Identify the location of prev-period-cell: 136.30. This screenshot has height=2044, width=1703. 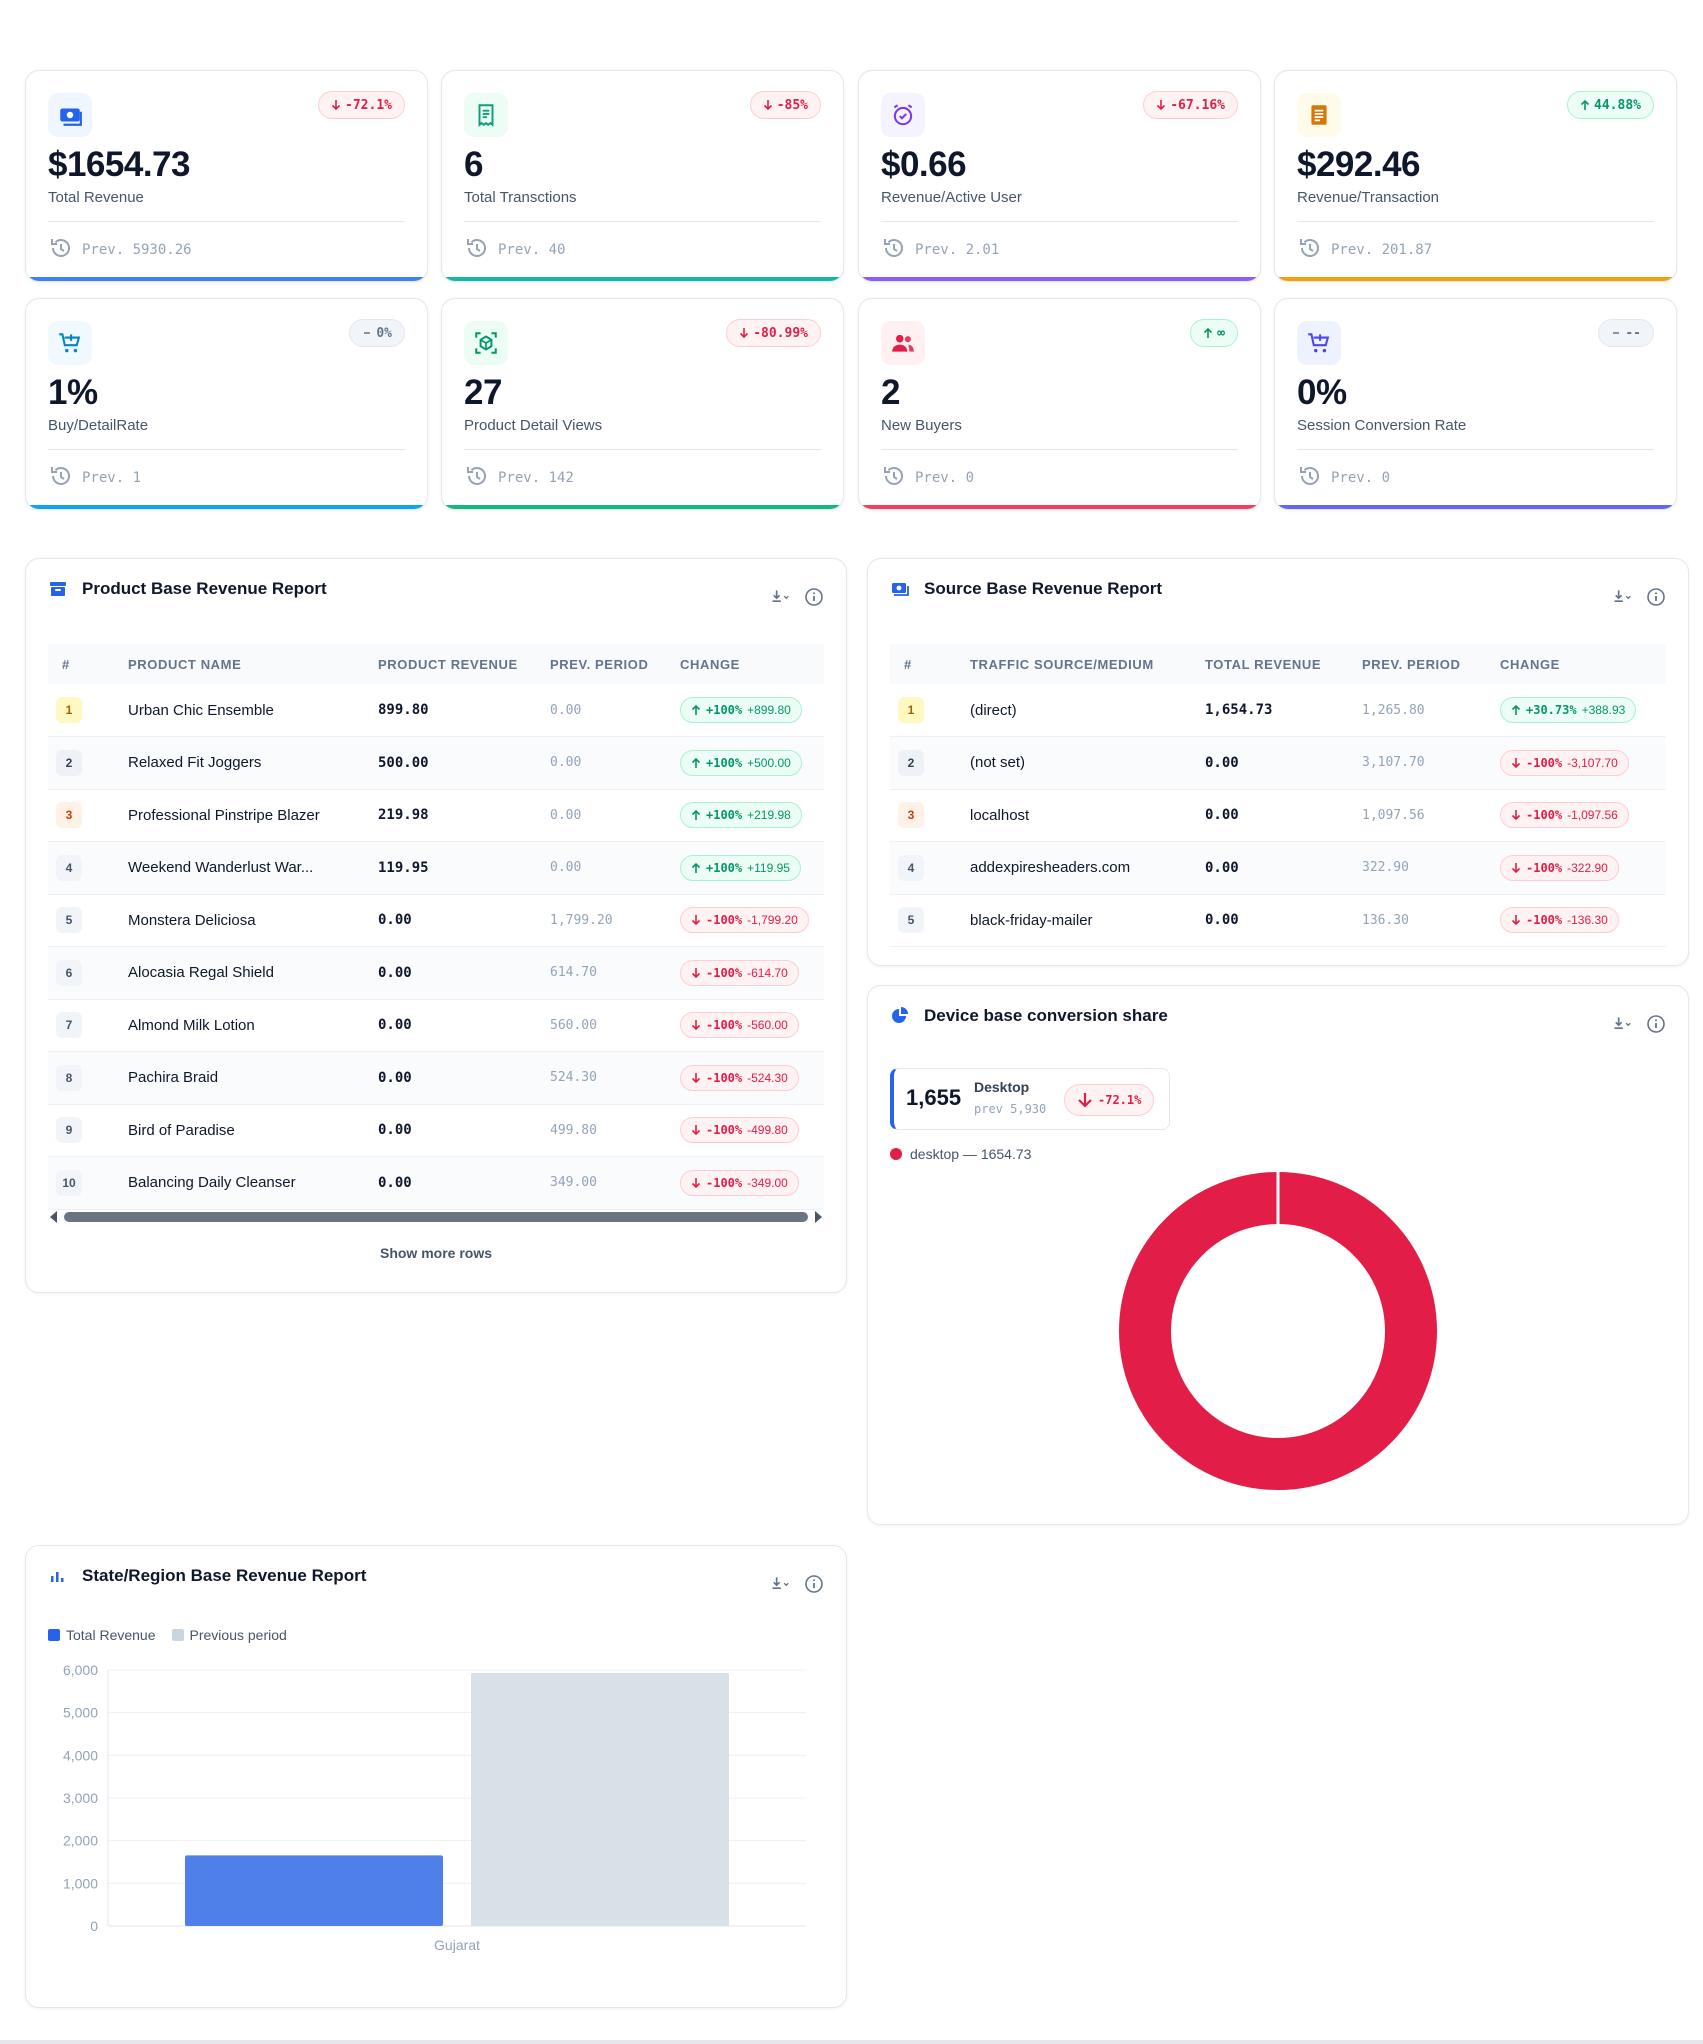
(1423, 920).